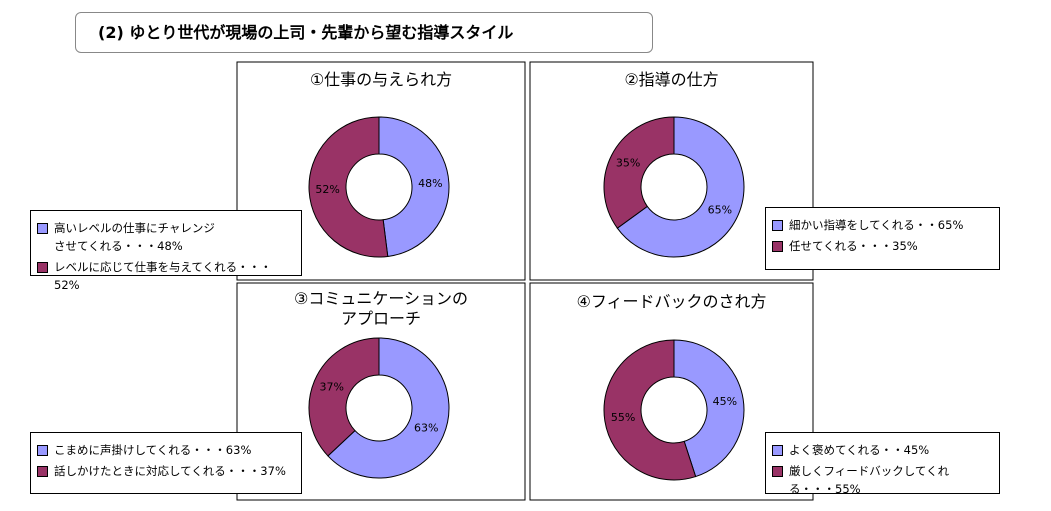  Describe the element at coordinates (725, 401) in the screenshot. I see `data-label: 45%` at that location.